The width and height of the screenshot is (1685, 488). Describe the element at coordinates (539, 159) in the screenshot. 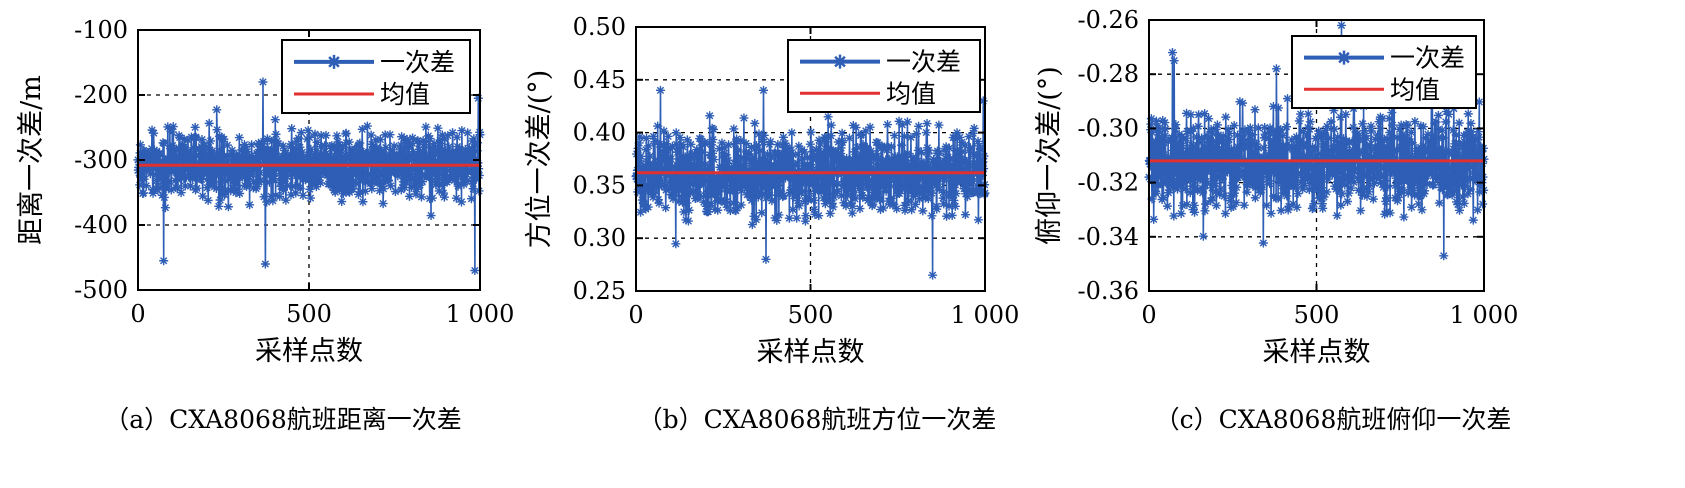

I see `y-axis-label: 方位一次差/(°)` at that location.